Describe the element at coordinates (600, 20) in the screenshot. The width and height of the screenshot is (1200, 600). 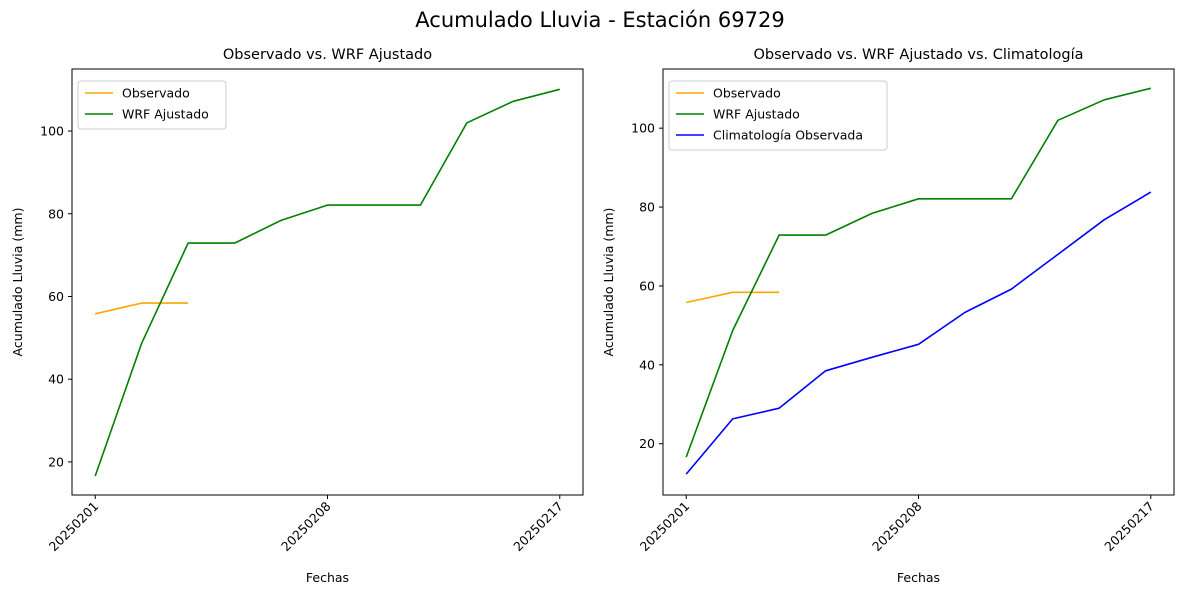
I see `figure-title: Acumulado Lluvia - Estación 69729` at that location.